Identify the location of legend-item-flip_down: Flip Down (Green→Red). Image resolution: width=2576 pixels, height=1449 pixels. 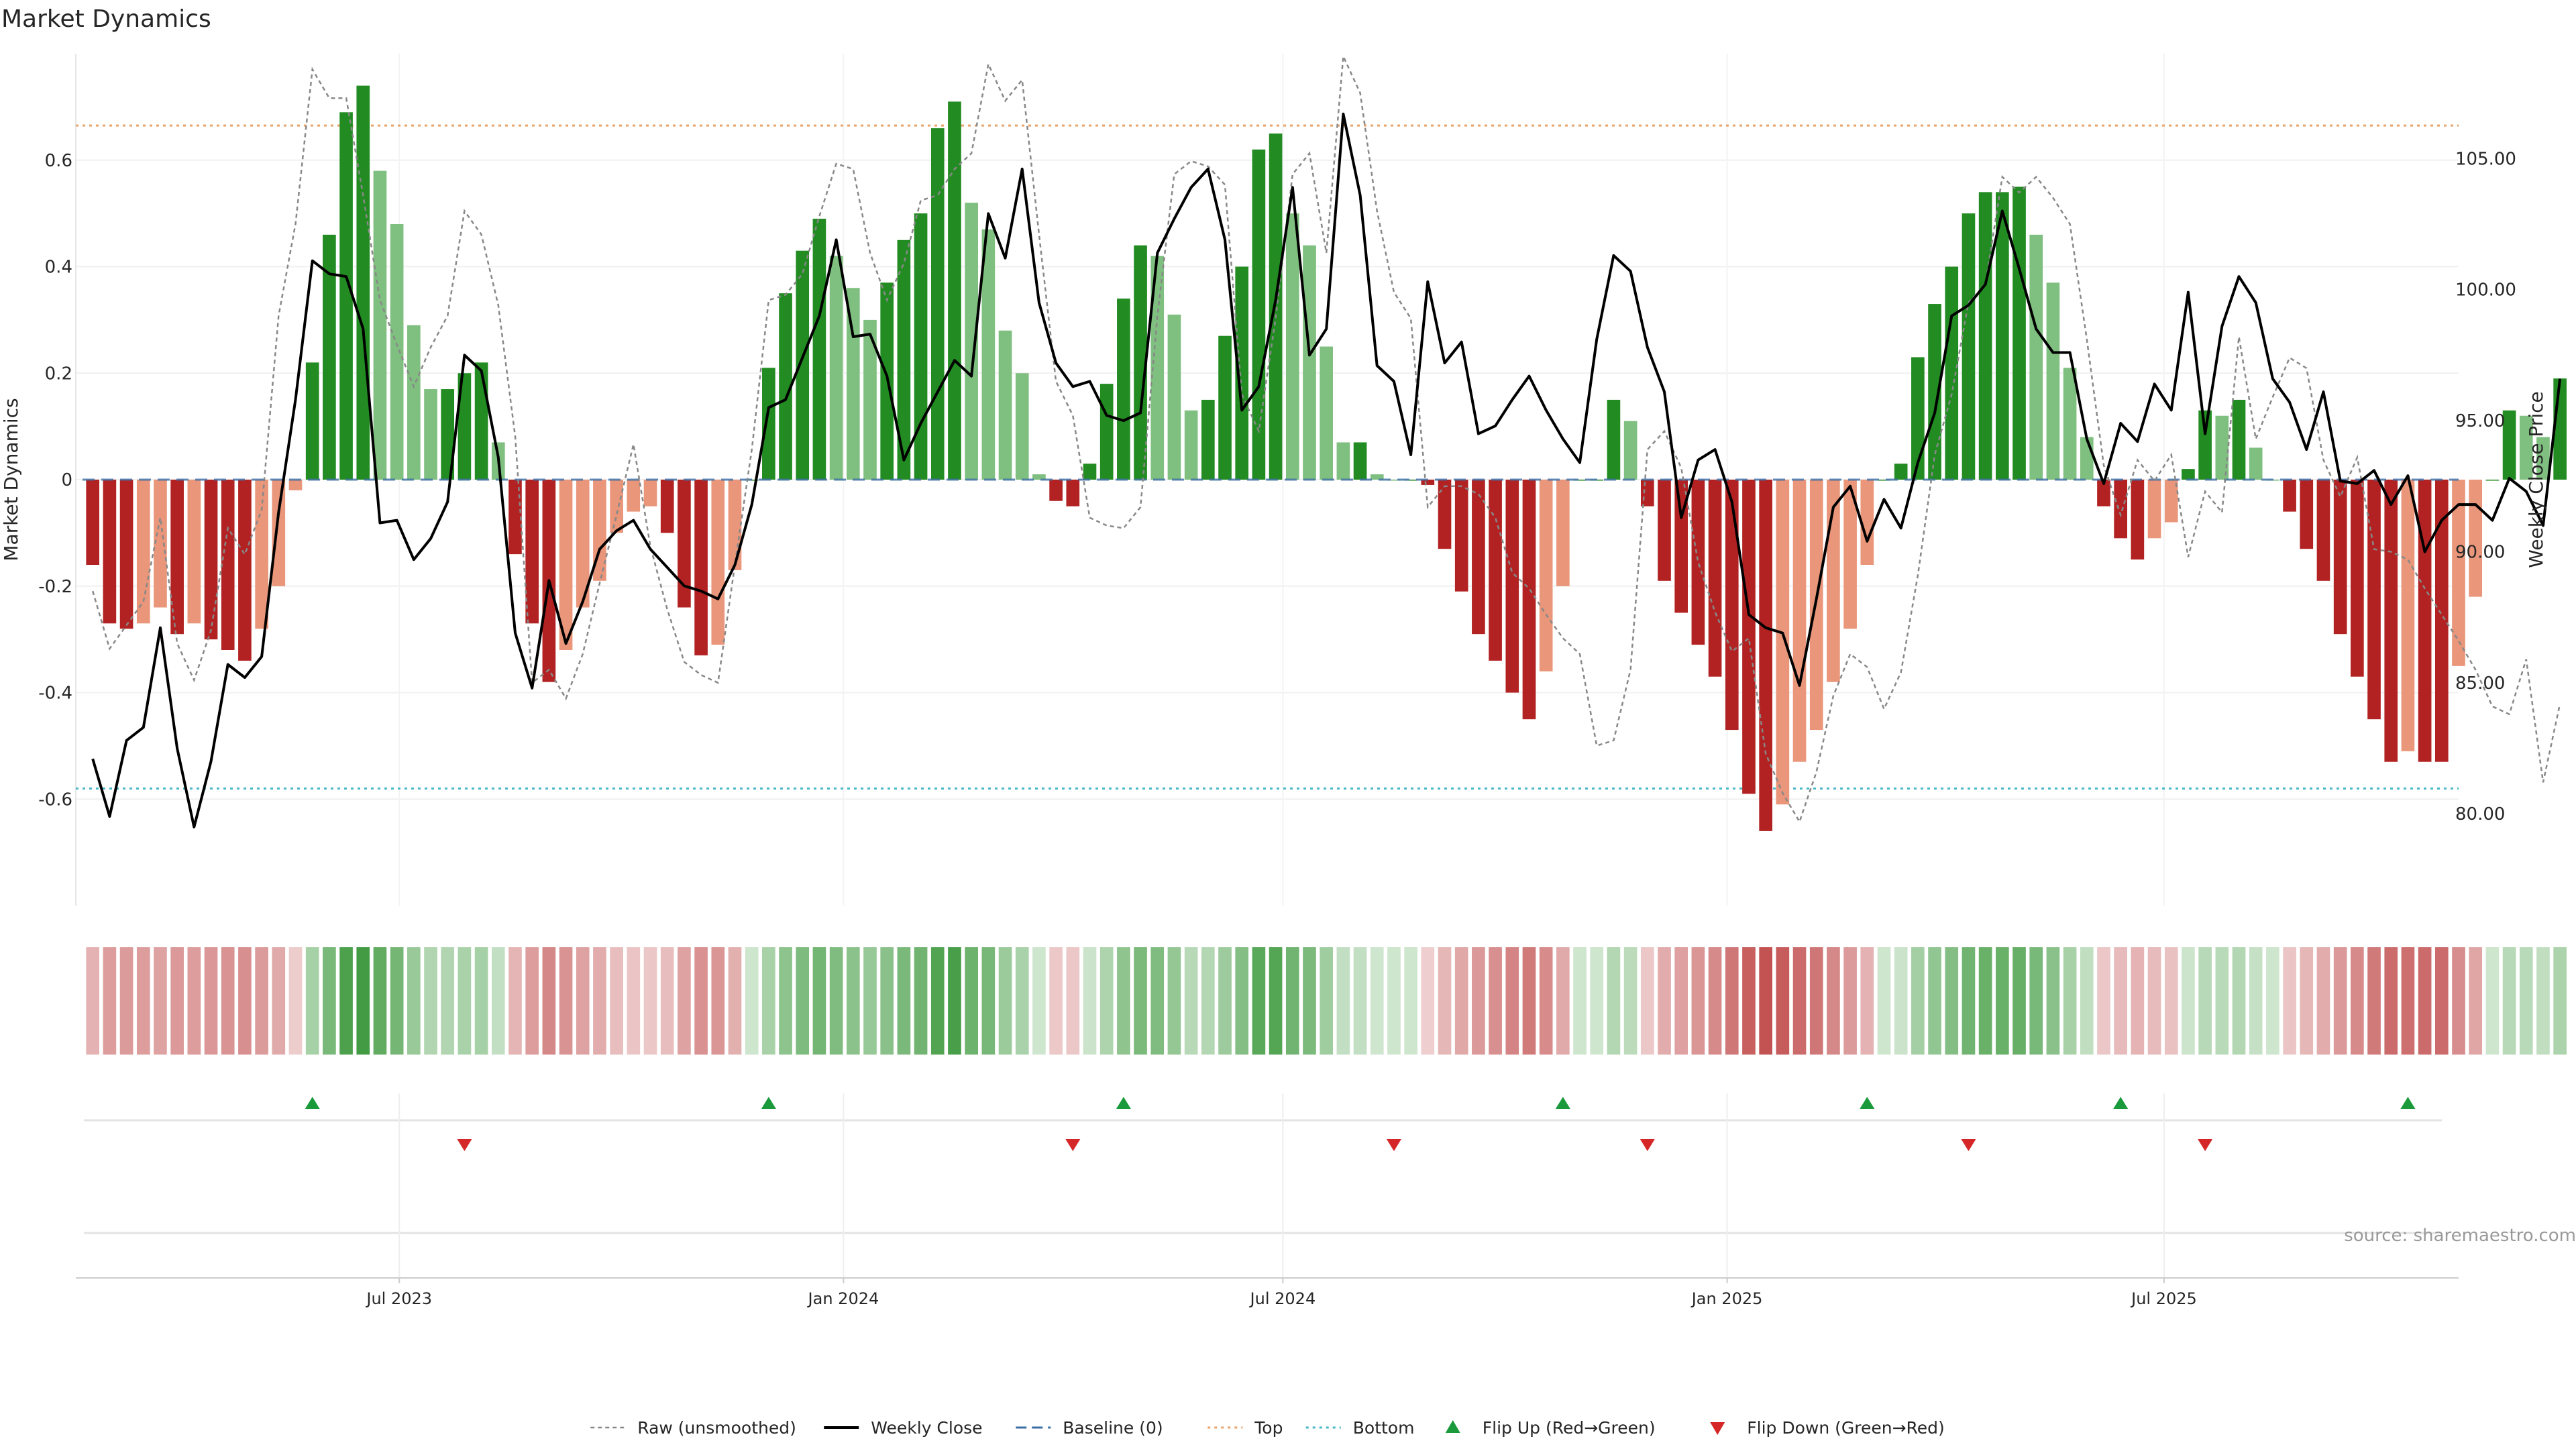
(1827, 1428).